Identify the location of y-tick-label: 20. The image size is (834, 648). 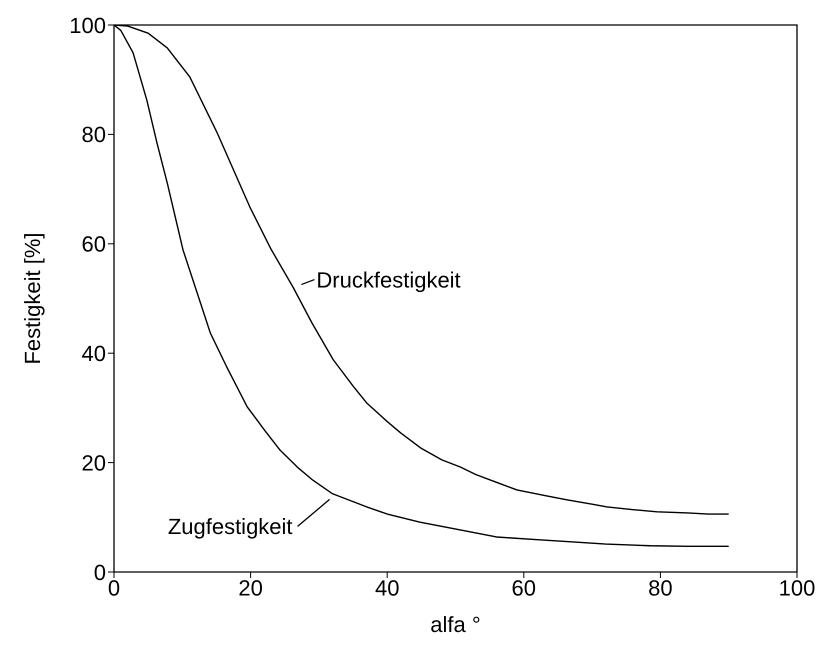
(94, 463).